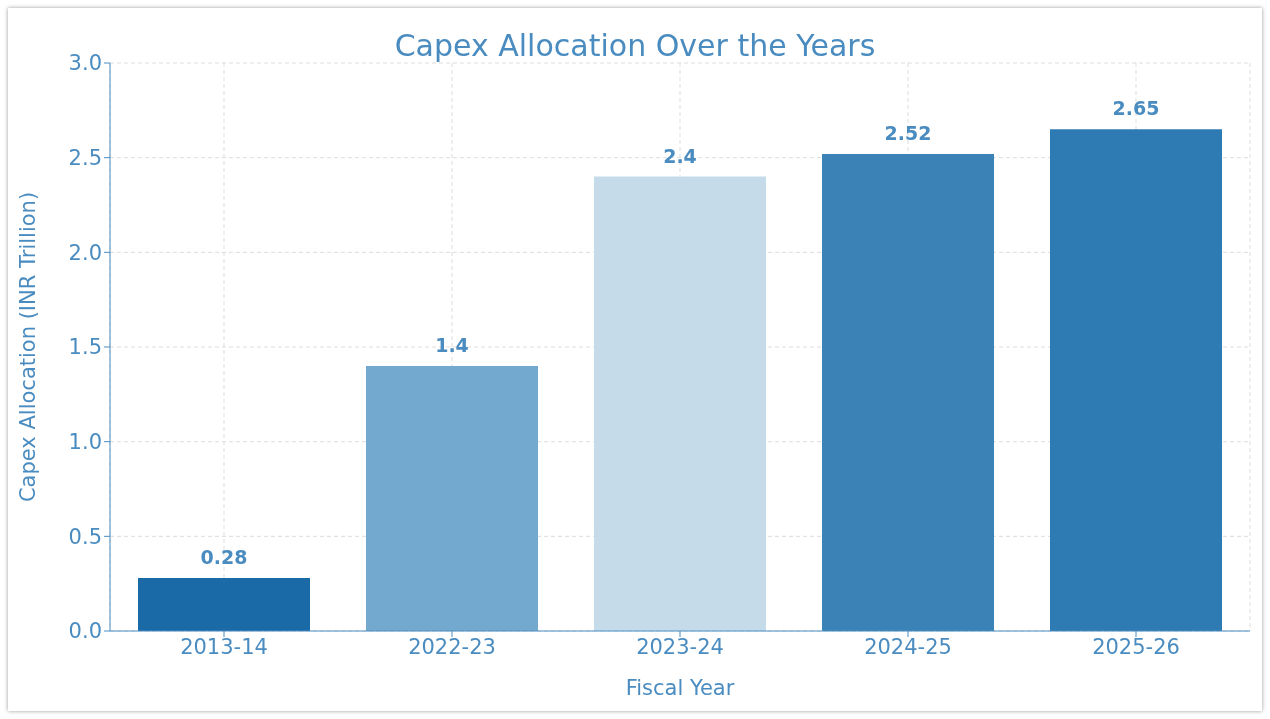  What do you see at coordinates (1136, 646) in the screenshot?
I see `x-tick-label: 2025-26` at bounding box center [1136, 646].